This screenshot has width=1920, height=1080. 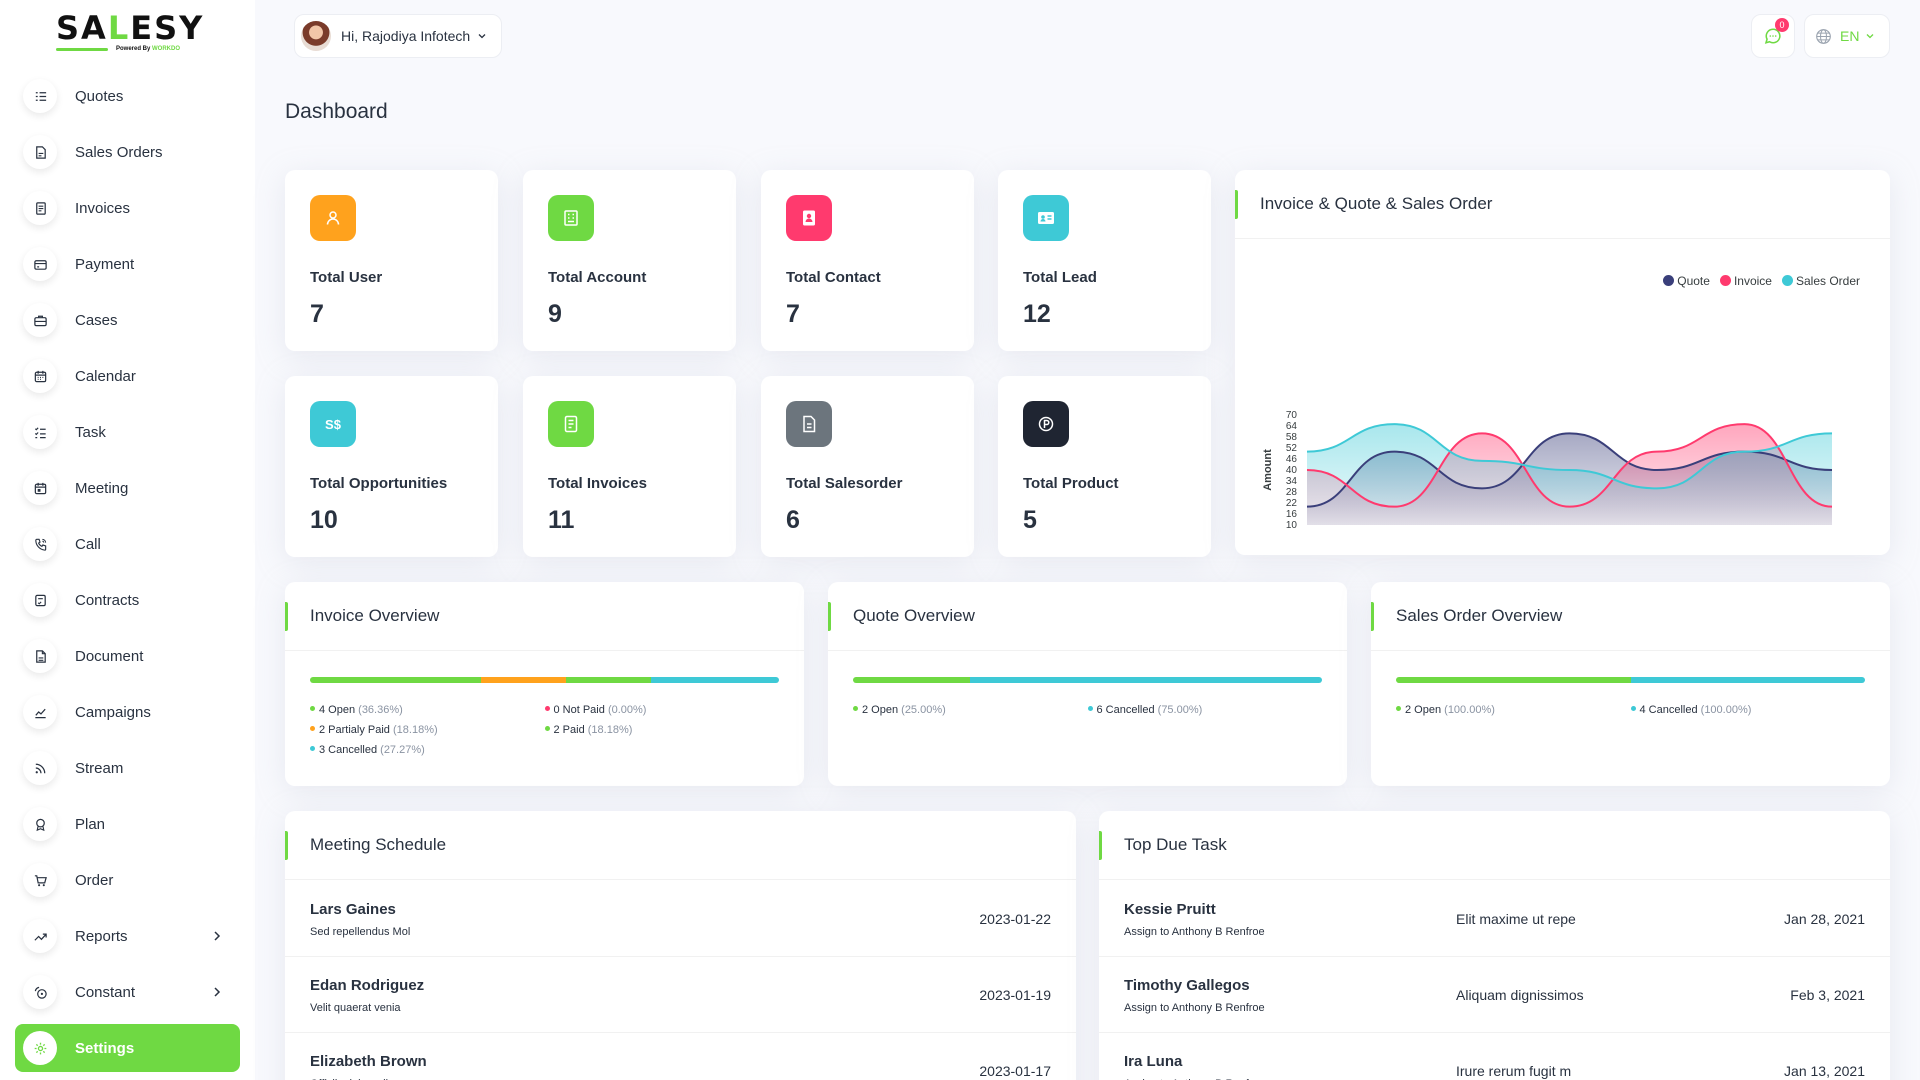 I want to click on y-tick-label: 70, so click(x=1292, y=415).